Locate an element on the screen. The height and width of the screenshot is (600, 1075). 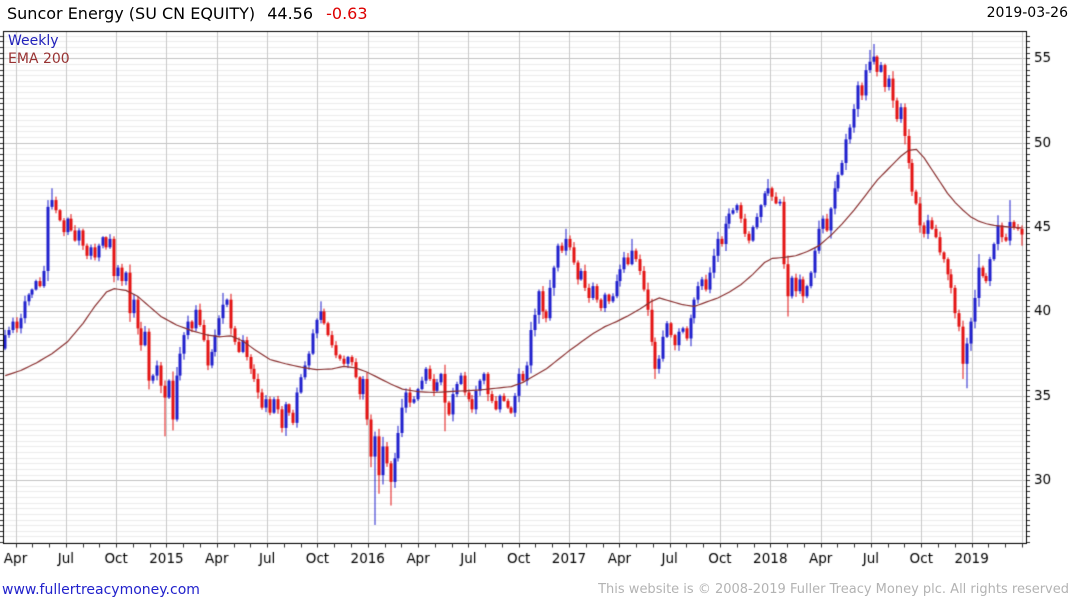
page-title: Suncor Energy (SU CN EQUITY) 44.56 -0.63 is located at coordinates (187, 13).